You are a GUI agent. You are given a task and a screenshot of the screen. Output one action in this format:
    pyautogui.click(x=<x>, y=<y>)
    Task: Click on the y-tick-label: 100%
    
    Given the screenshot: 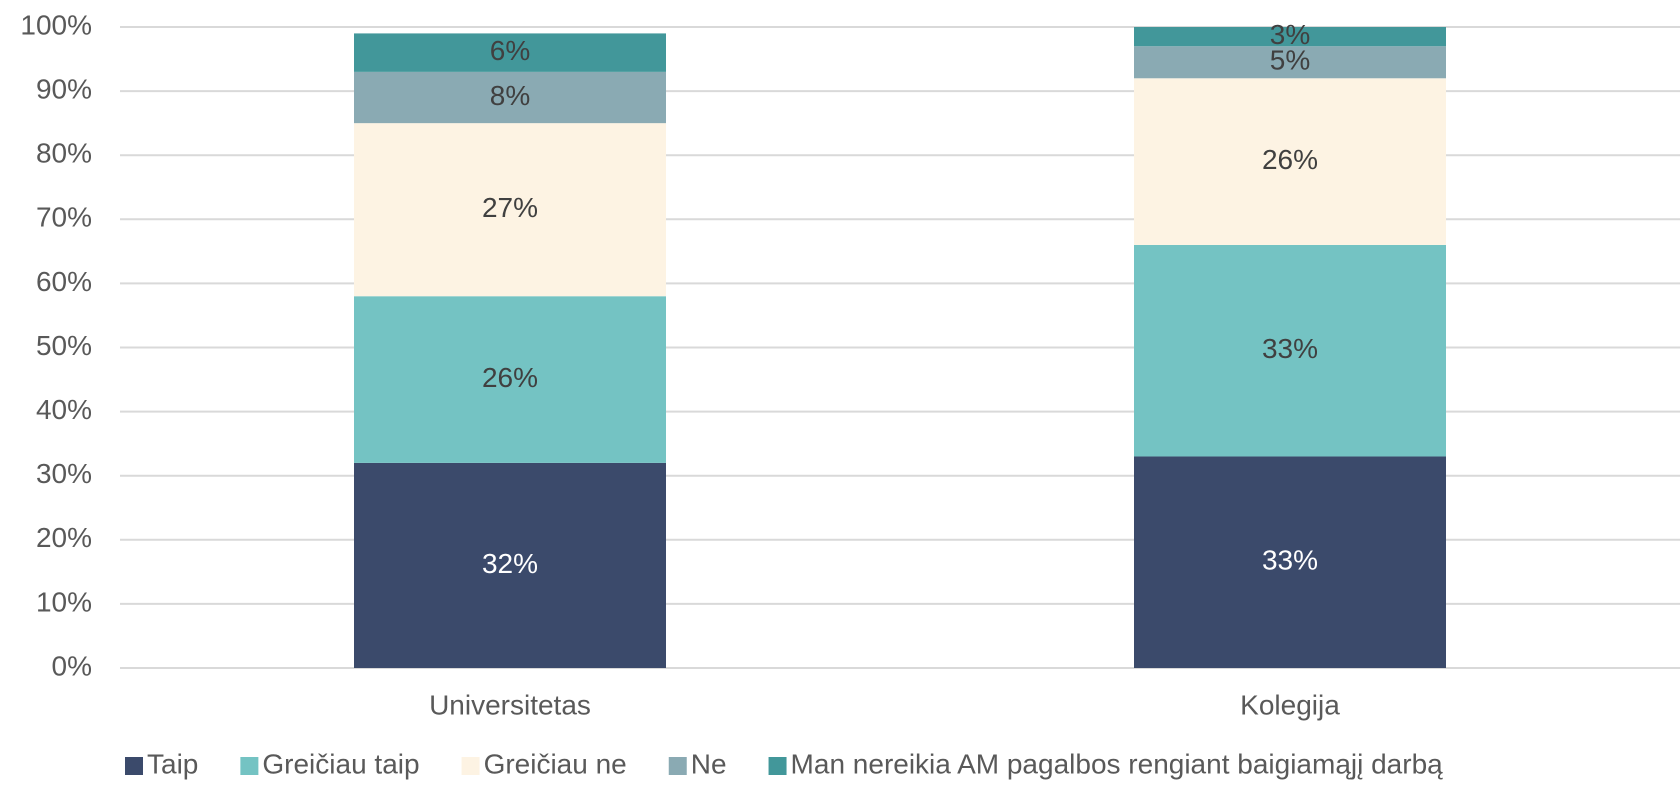 What is the action you would take?
    pyautogui.click(x=56, y=24)
    